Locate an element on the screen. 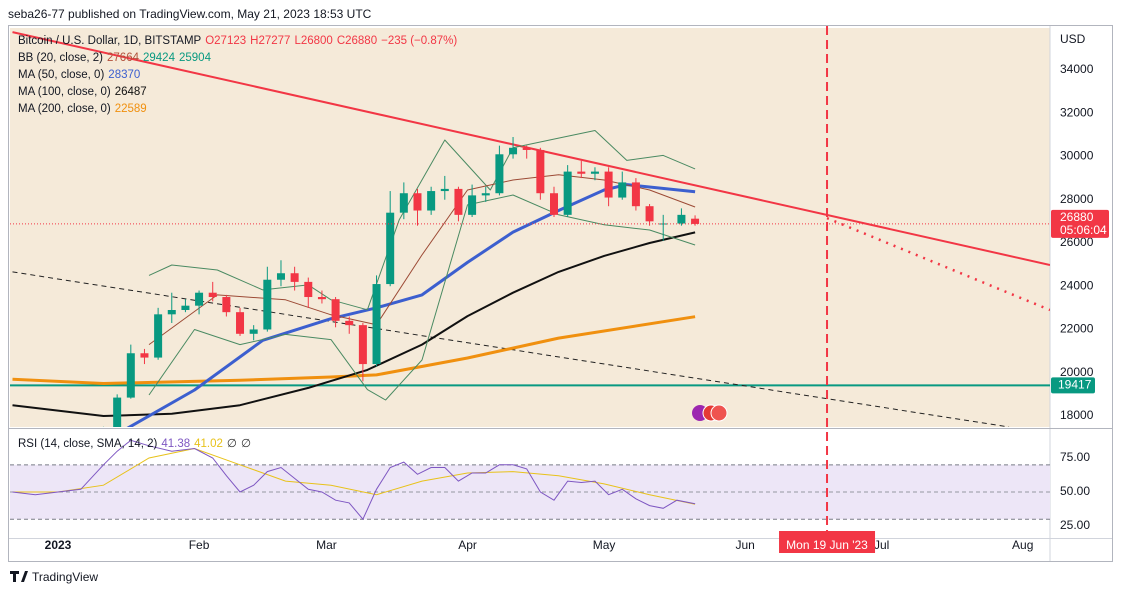  legend-value: 26487 is located at coordinates (130, 92).